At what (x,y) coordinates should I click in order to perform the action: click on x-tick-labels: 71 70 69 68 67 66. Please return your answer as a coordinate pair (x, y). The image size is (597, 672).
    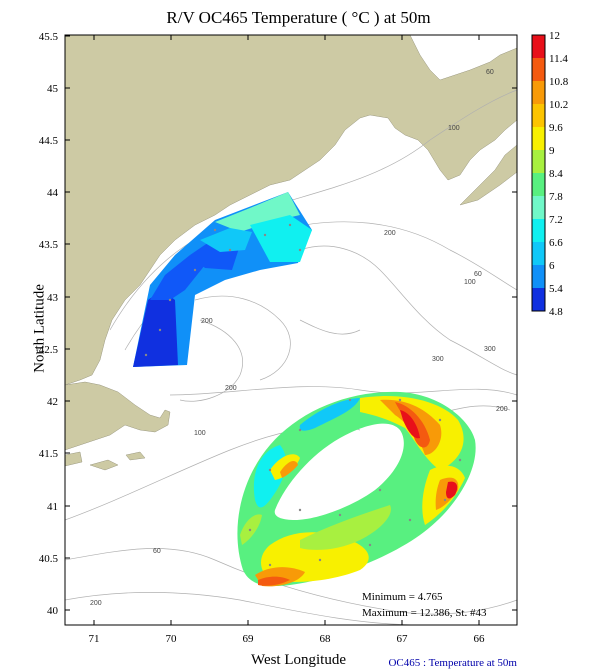
    Looking at the image, I should click on (287, 639).